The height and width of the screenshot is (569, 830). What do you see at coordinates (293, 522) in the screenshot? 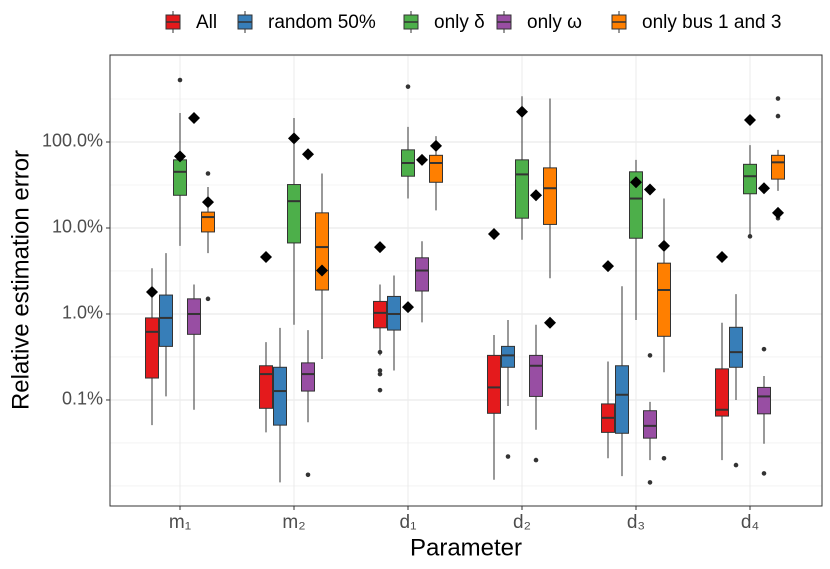
I see `x-tick-label: m₂` at bounding box center [293, 522].